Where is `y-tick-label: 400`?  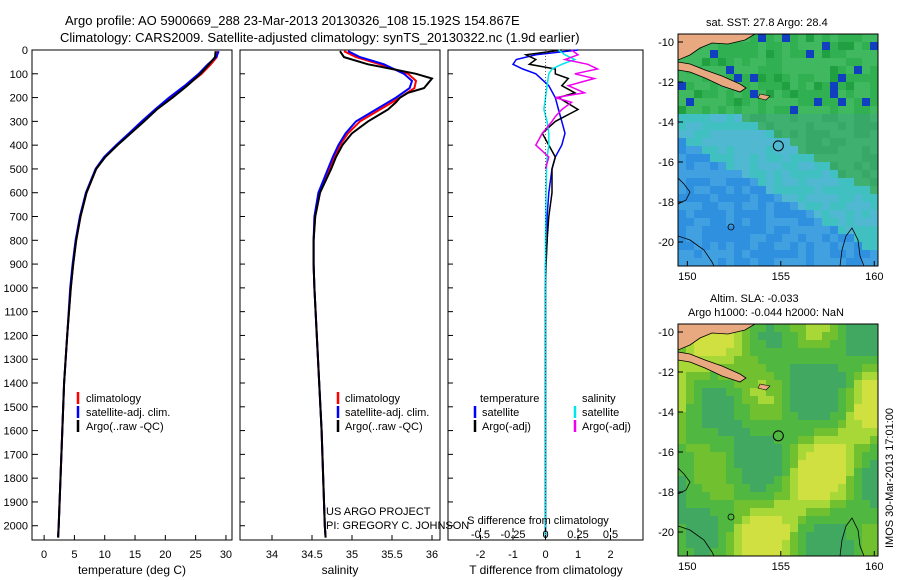
y-tick-label: 400 is located at coordinates (19, 146).